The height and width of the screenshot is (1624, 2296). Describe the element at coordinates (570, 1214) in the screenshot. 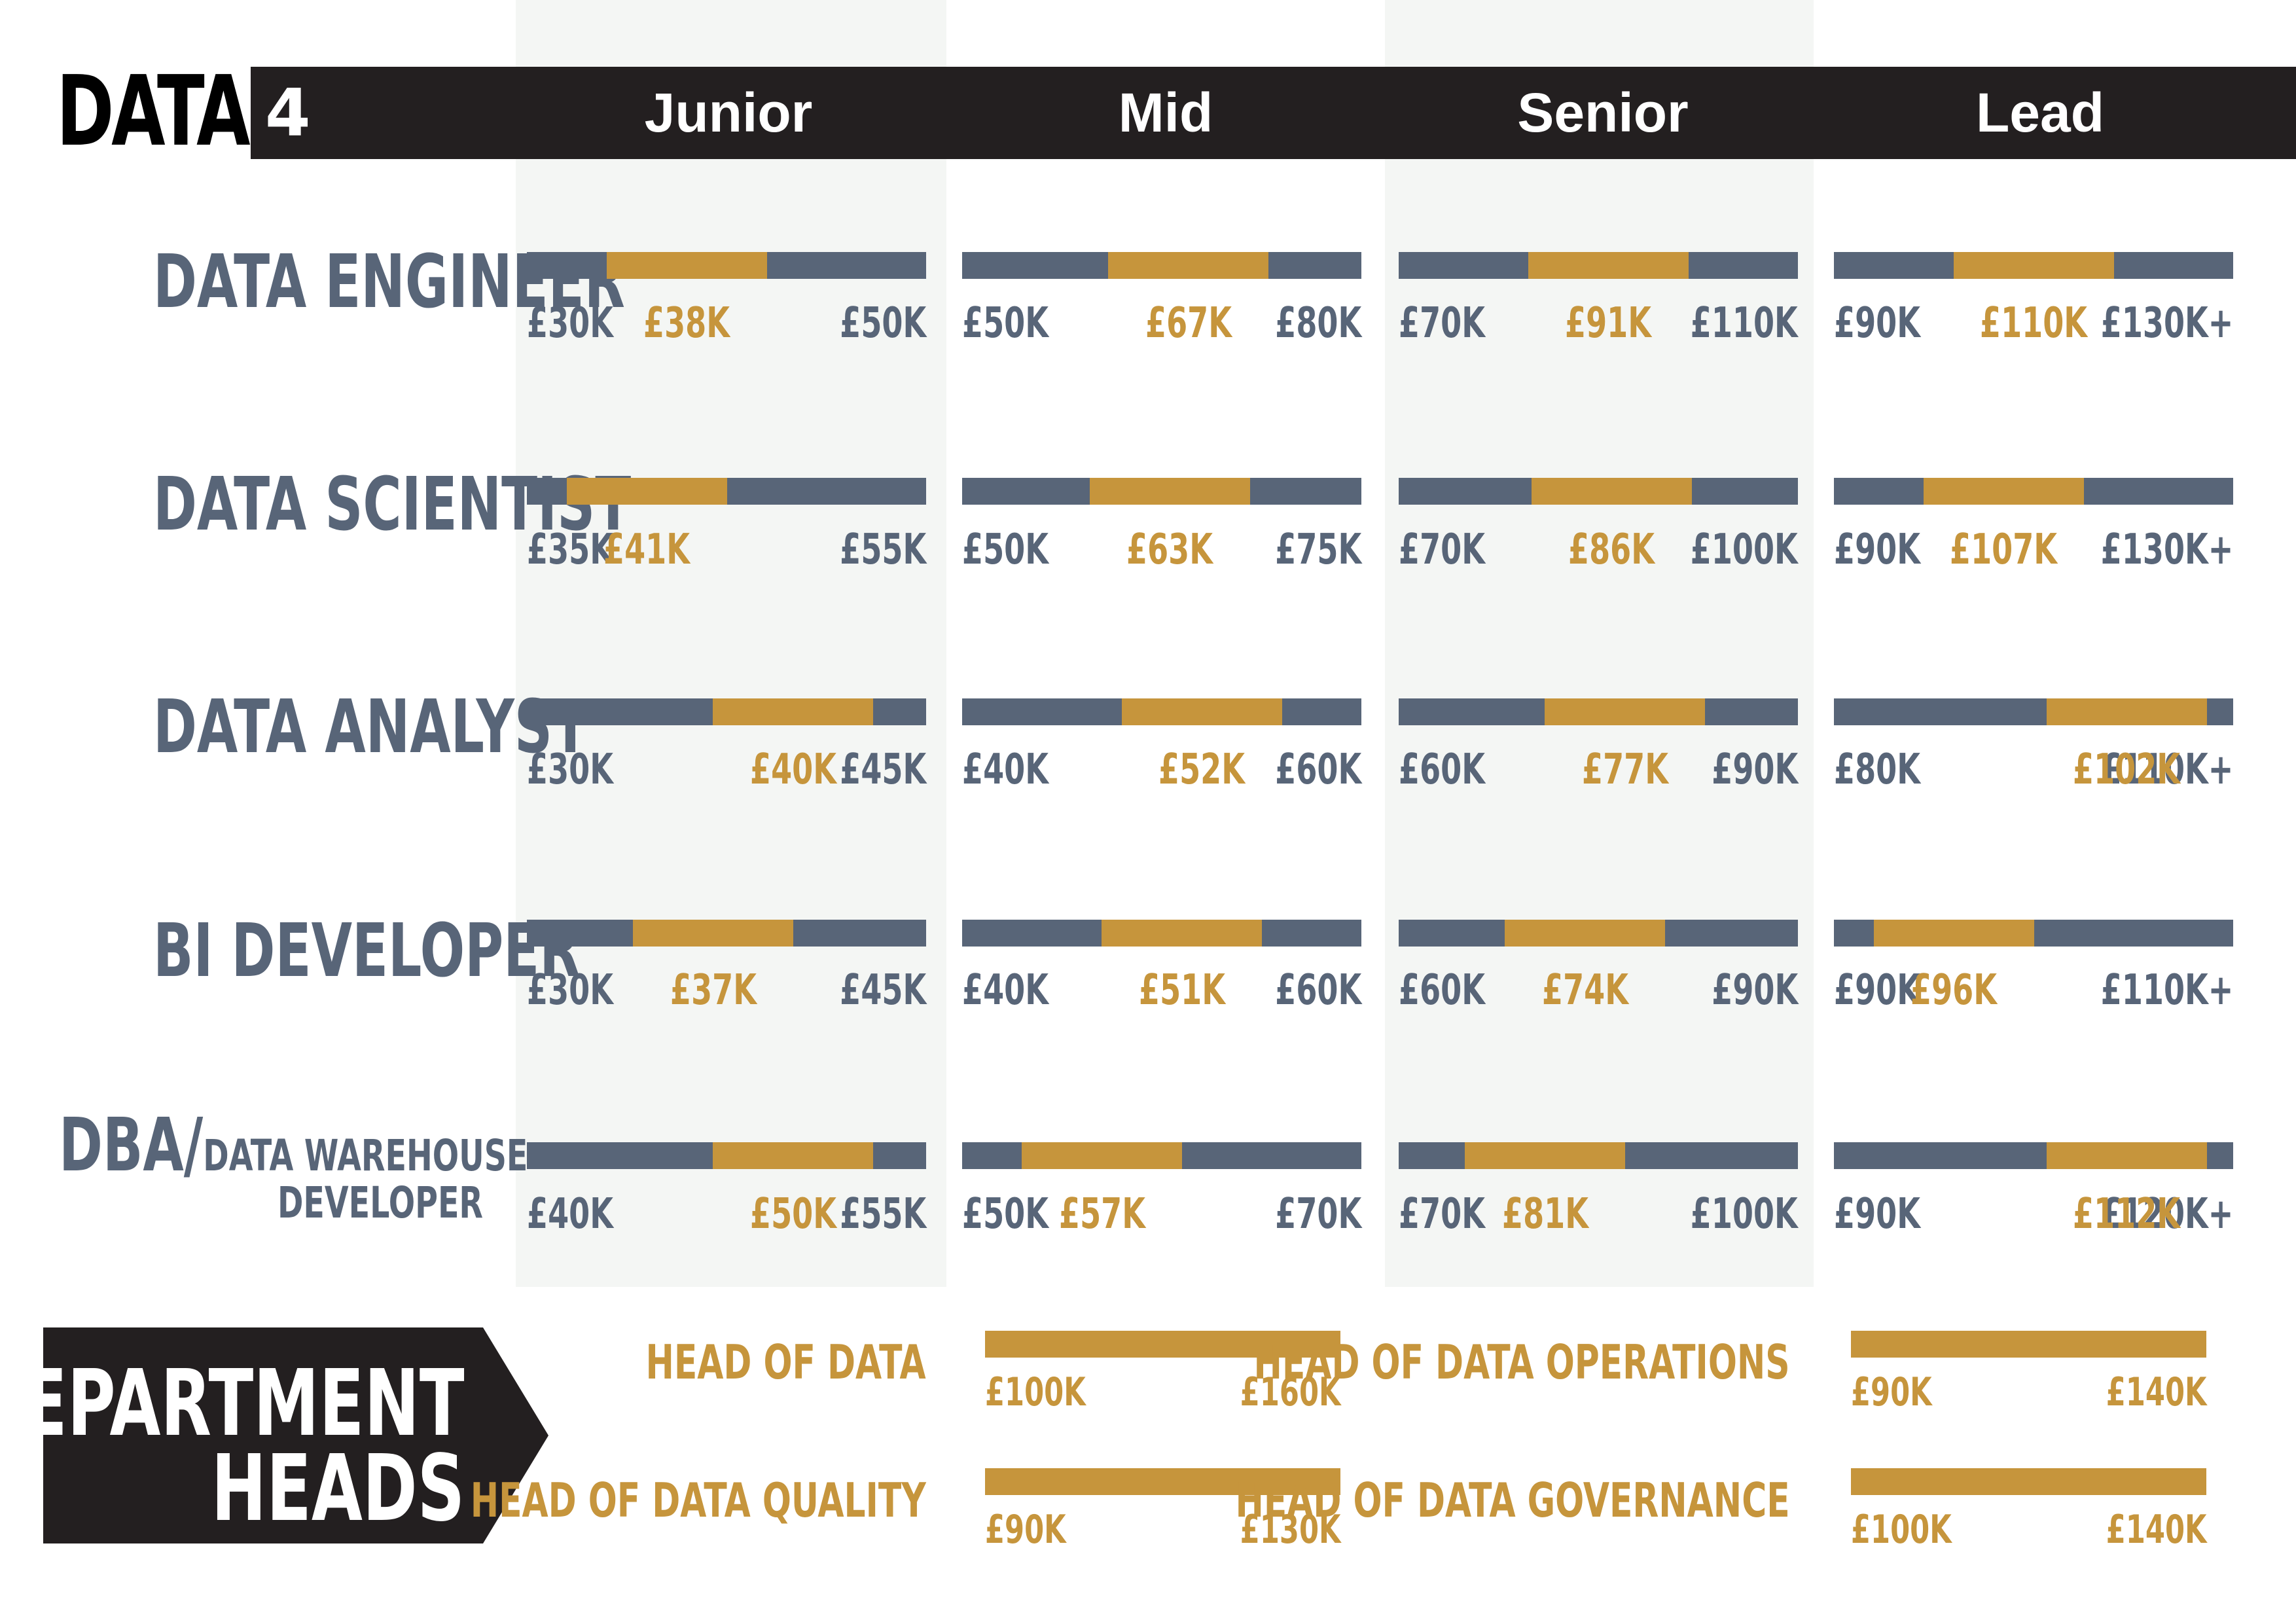

I see `min-label-dba-junior: £40K` at that location.